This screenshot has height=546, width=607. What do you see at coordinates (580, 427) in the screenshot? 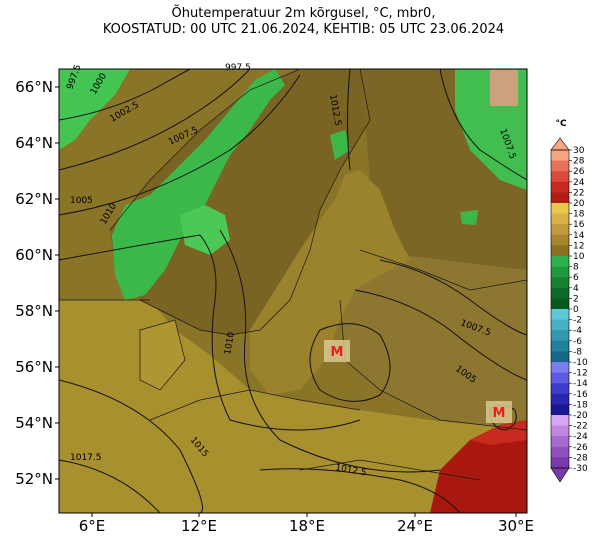
I see `colorbar-level-label: -22` at bounding box center [580, 427].